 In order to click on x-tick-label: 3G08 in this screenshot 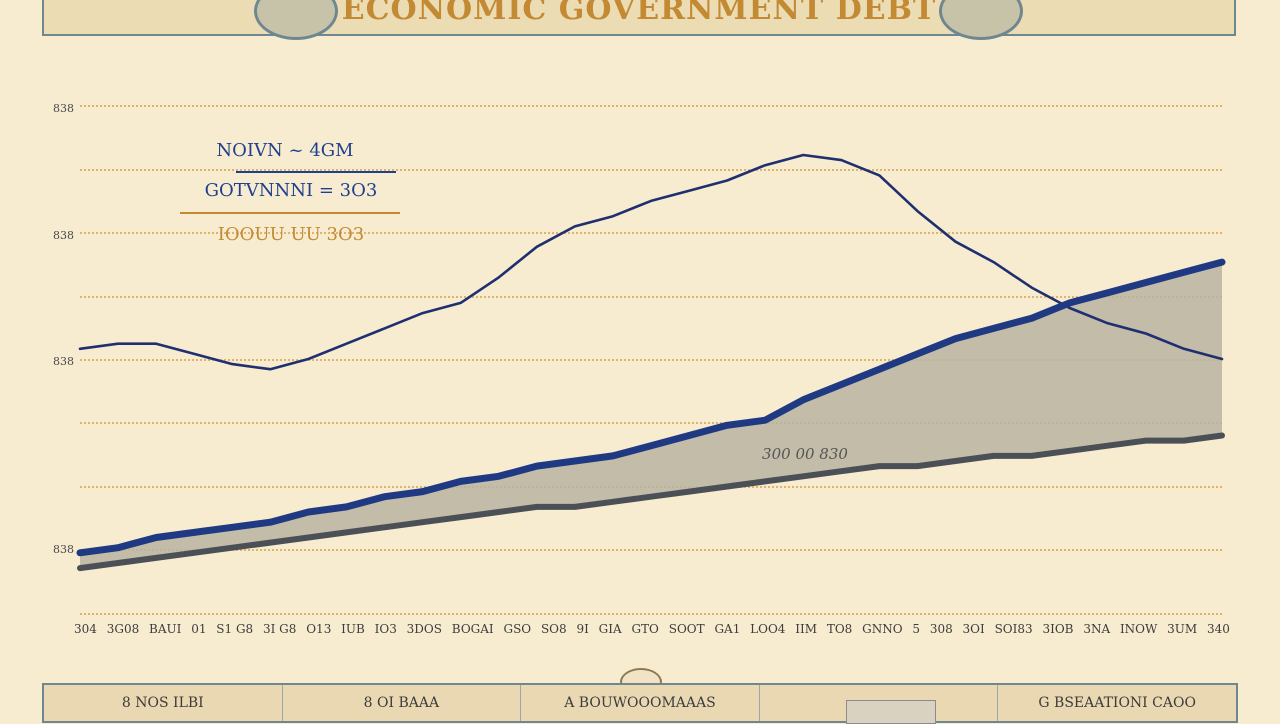, I will do `click(123, 629)`.